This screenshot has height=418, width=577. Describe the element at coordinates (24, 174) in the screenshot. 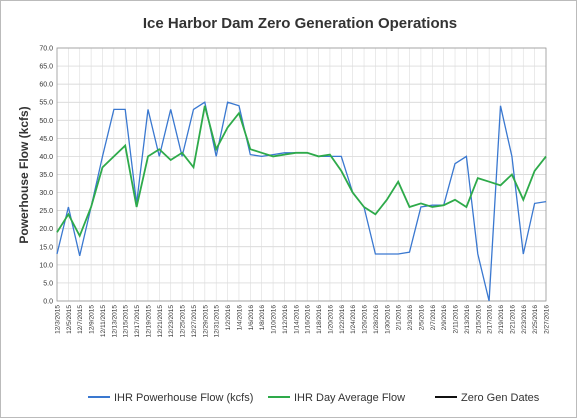

I see `y-axis-label: Powerhouse Flow (kcfs)` at that location.